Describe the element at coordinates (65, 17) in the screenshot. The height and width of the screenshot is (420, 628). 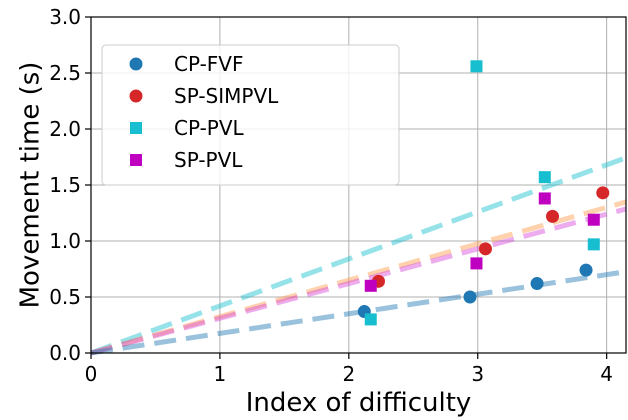
I see `y-tick-label: 3.0` at that location.